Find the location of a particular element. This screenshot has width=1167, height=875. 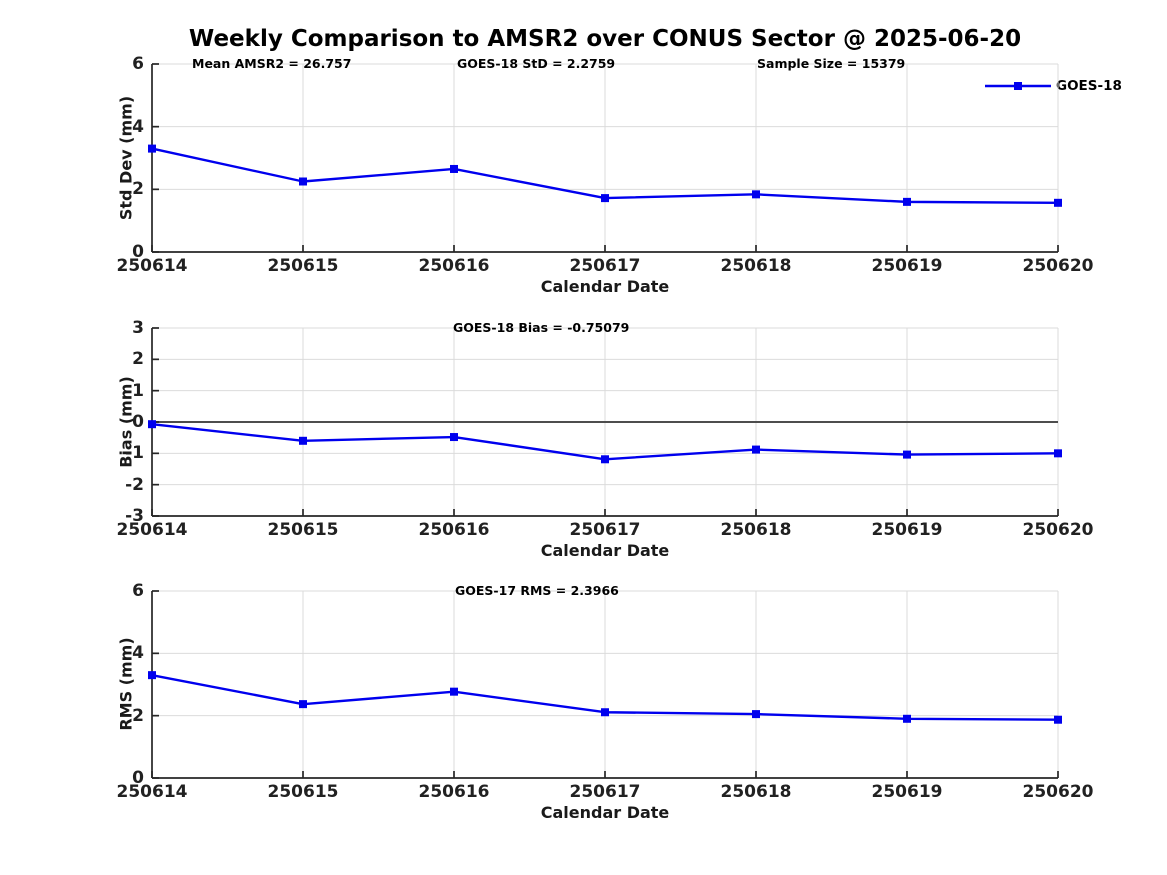

legend: GOES-18 is located at coordinates (1053, 86).